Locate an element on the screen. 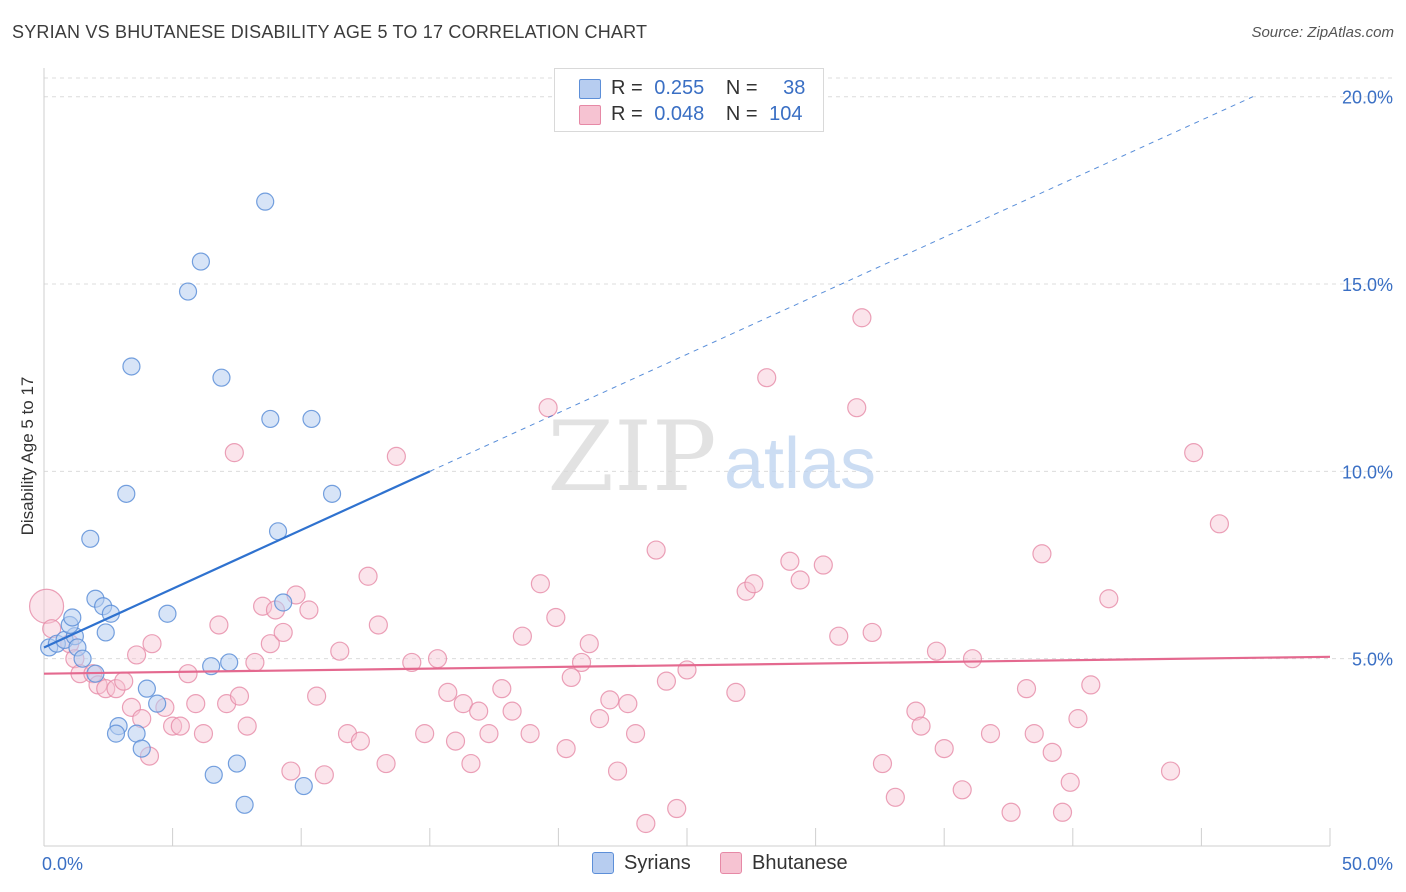 Image resolution: width=1406 pixels, height=892 pixels. legend-r-value-syrian: 0.255 is located at coordinates (679, 88).